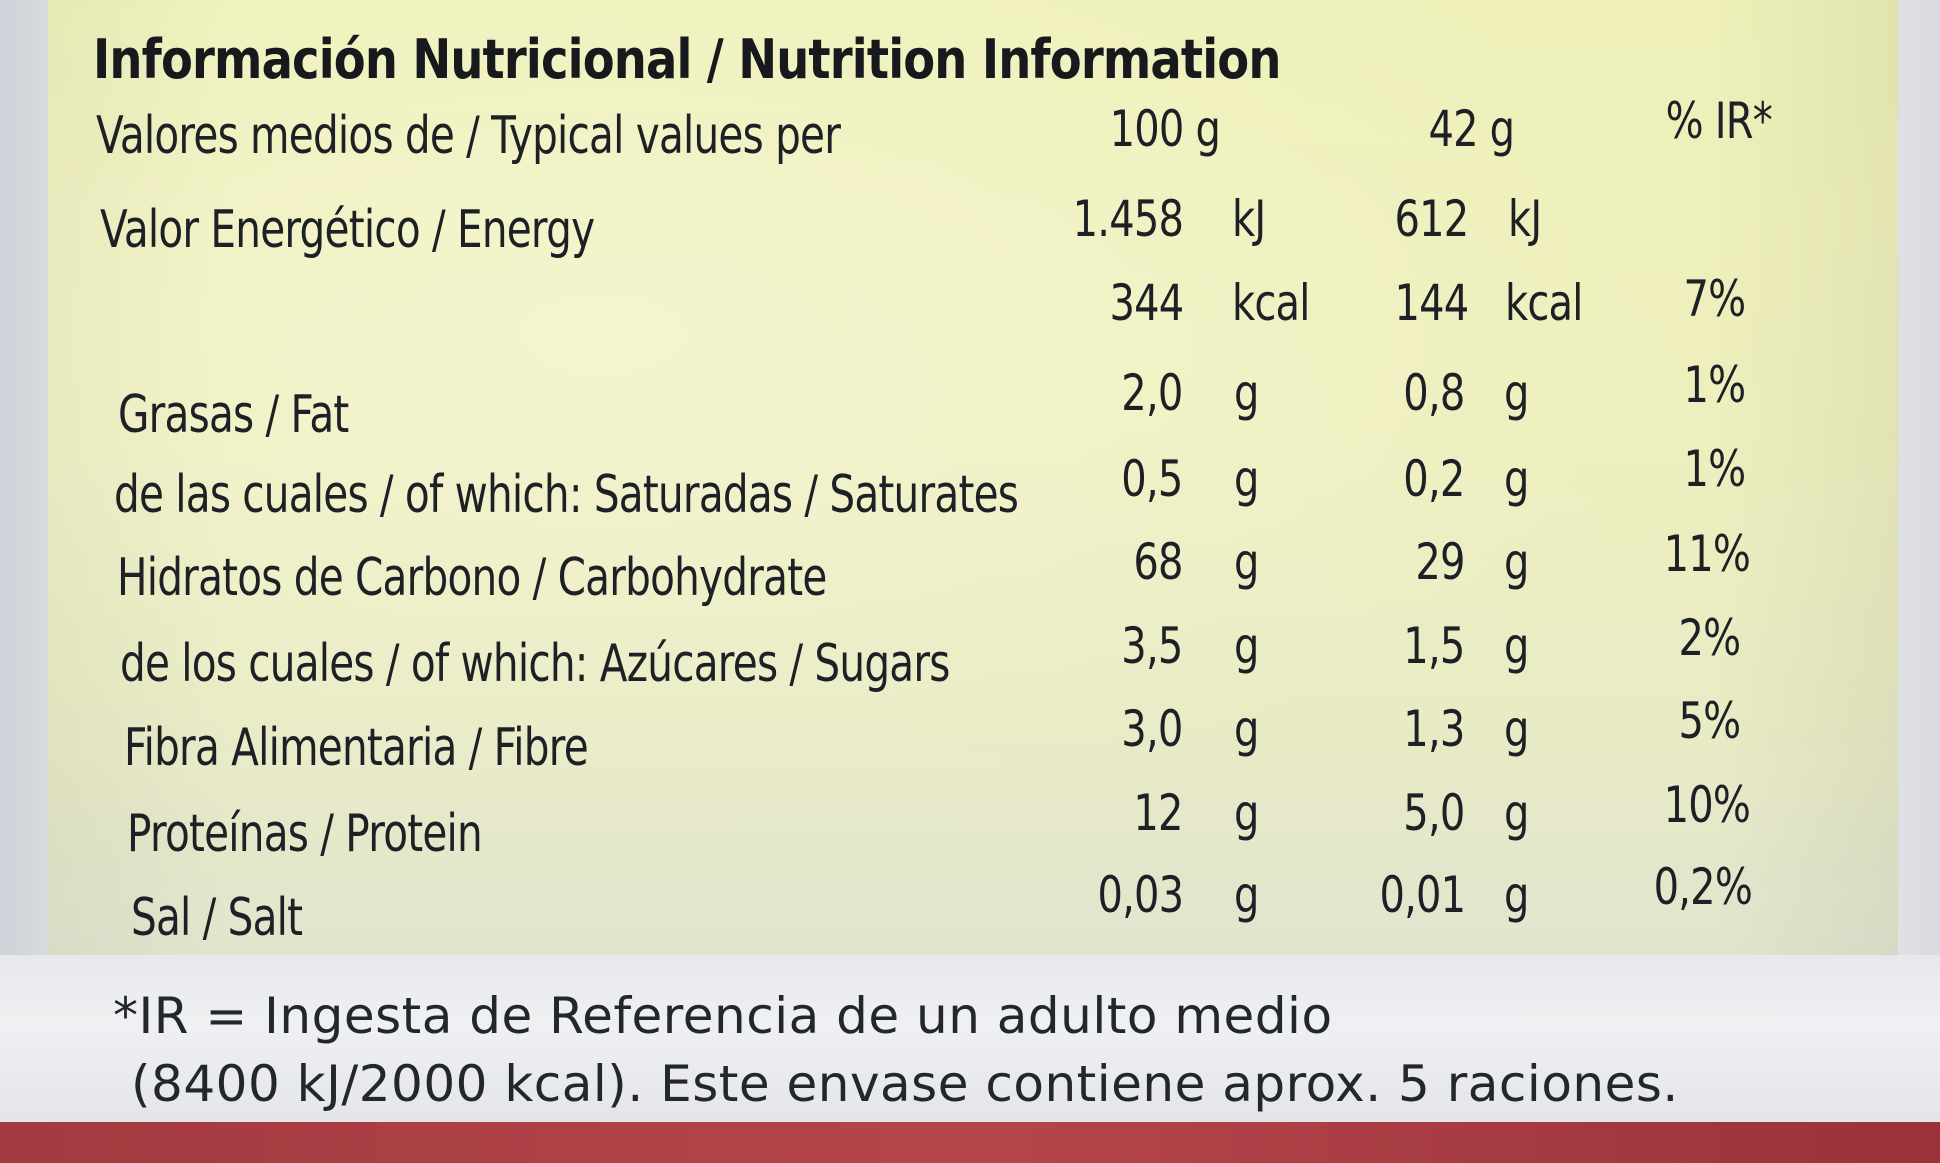  What do you see at coordinates (1246, 562) in the screenshot?
I see `carbohydrate-unit-100g: g` at bounding box center [1246, 562].